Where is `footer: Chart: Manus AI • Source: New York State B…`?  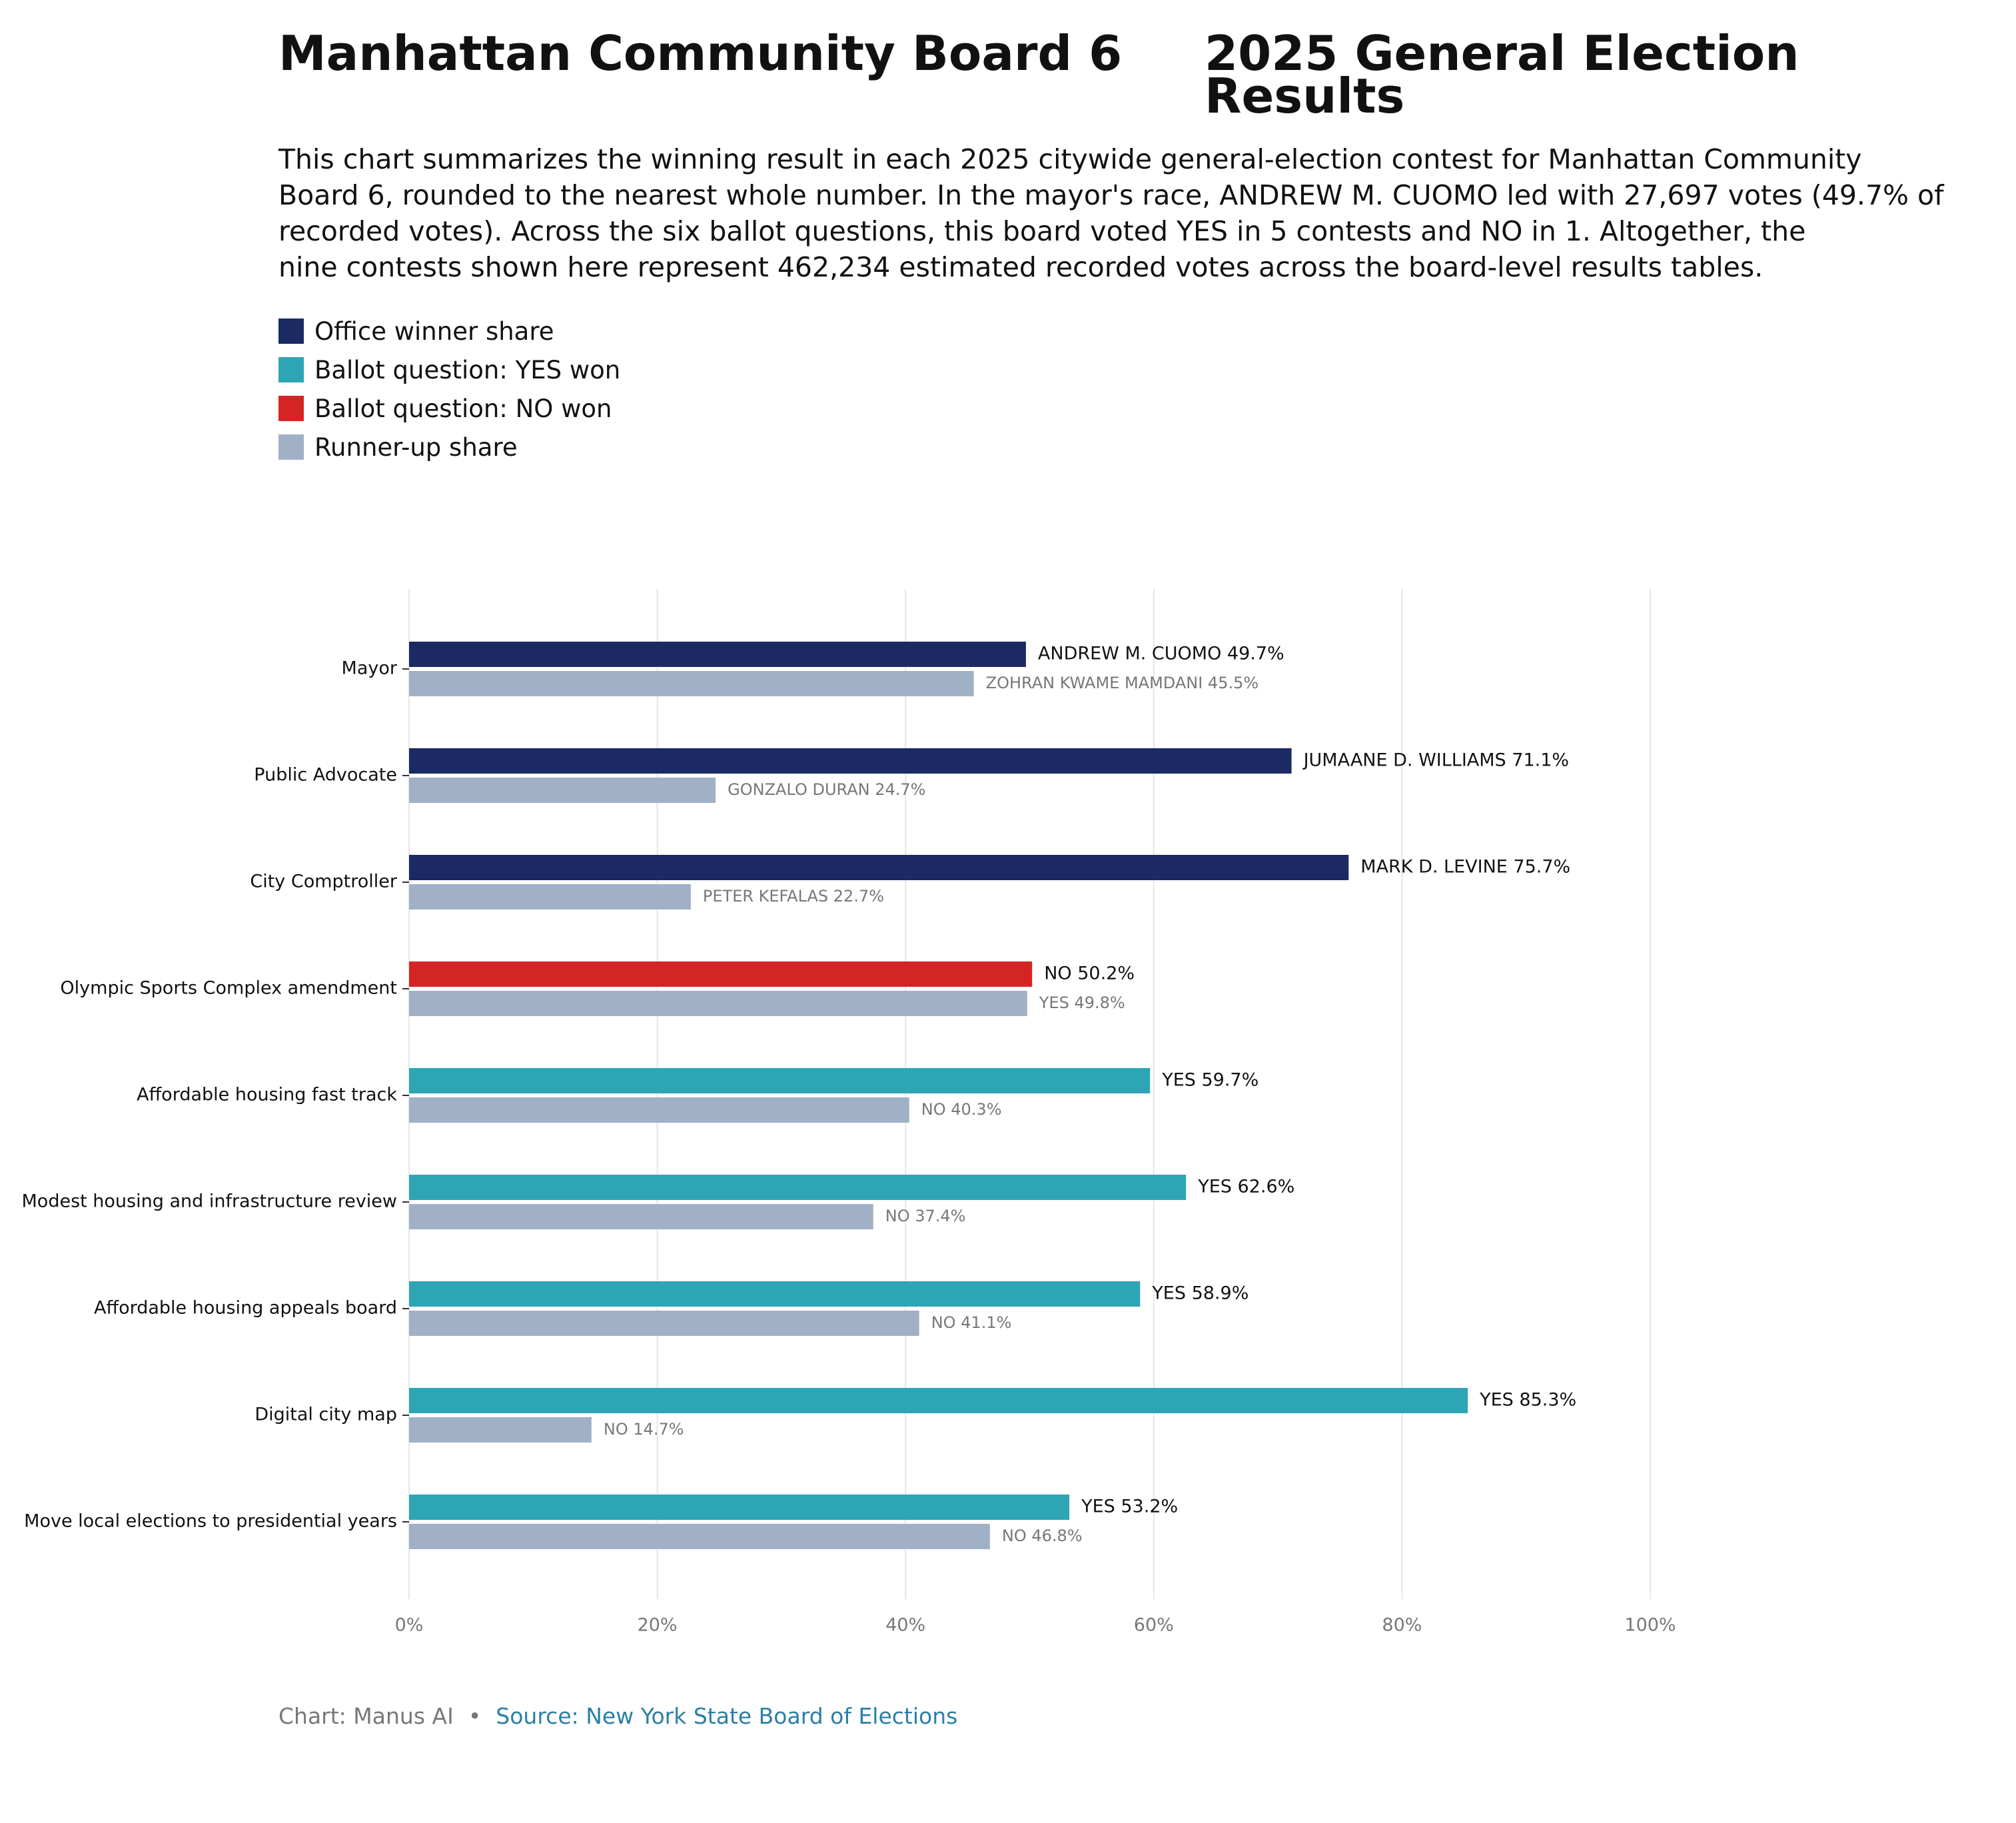
footer: Chart: Manus AI • Source: New York State B… is located at coordinates (617, 1716).